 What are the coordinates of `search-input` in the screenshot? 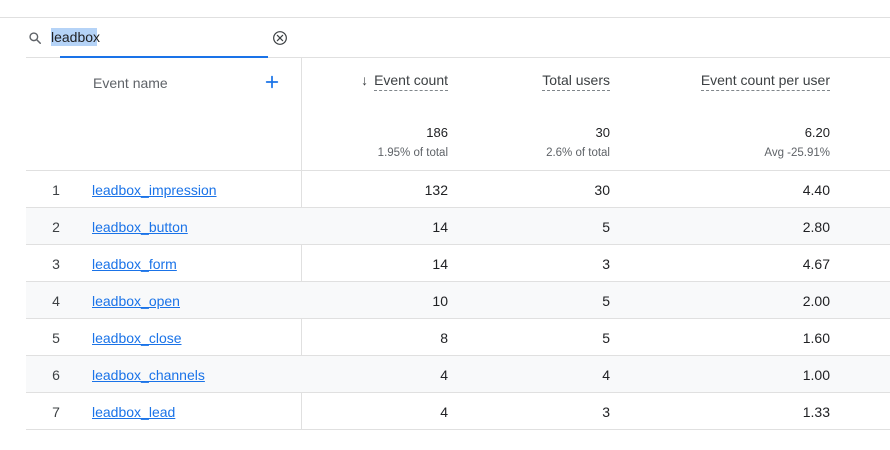 It's located at (151, 37).